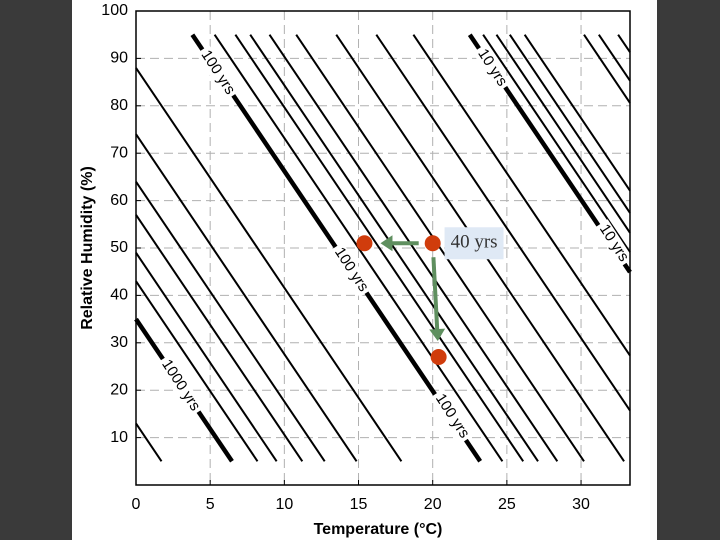 This screenshot has width=720, height=540. Describe the element at coordinates (119, 200) in the screenshot. I see `y-tick-label: 60` at that location.